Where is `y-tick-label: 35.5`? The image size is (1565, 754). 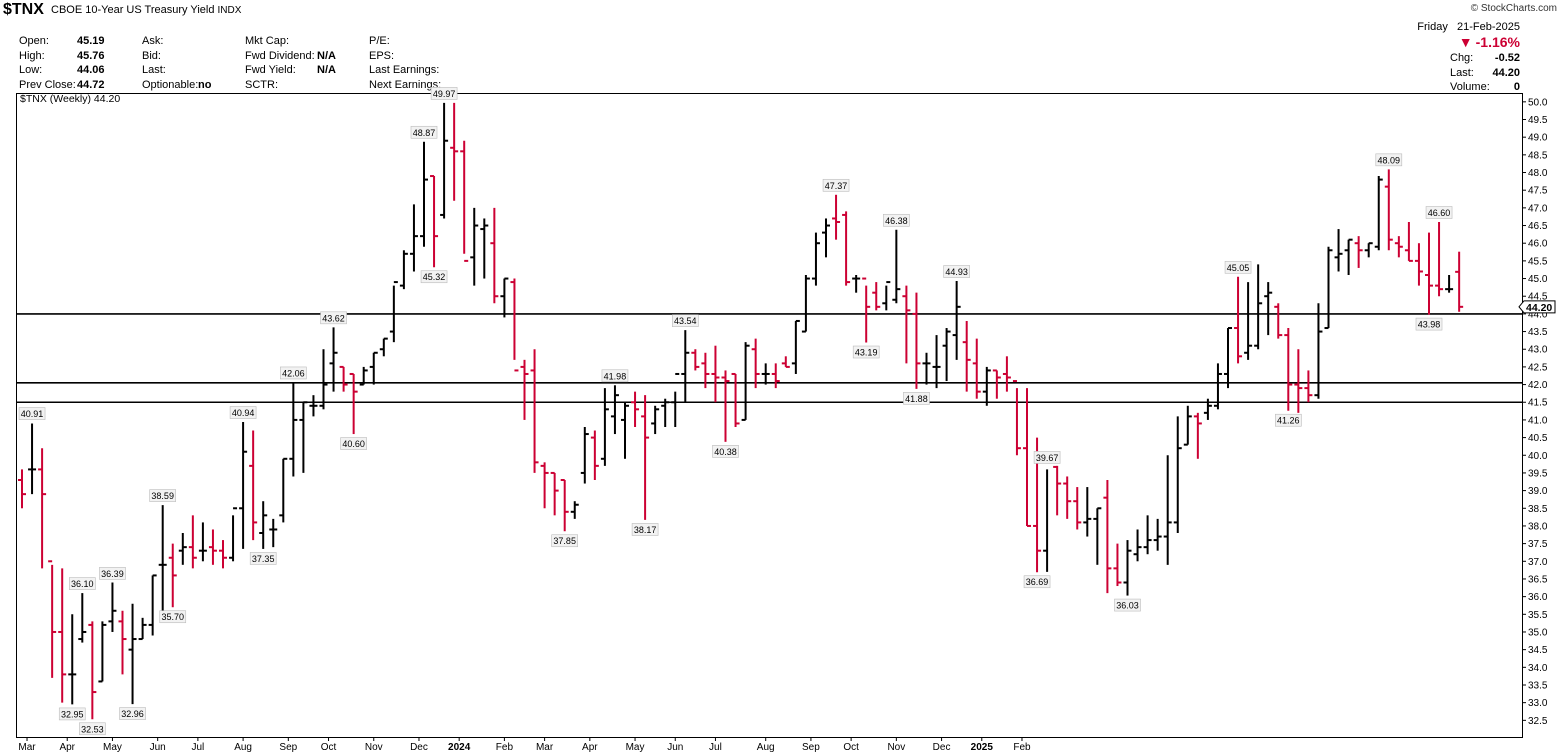
y-tick-label: 35.5 is located at coordinates (1538, 615).